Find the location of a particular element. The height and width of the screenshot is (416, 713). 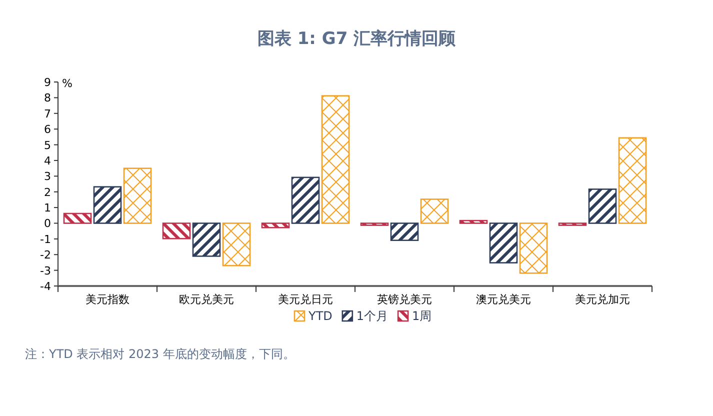

y-tick-label: 4 is located at coordinates (47, 161).